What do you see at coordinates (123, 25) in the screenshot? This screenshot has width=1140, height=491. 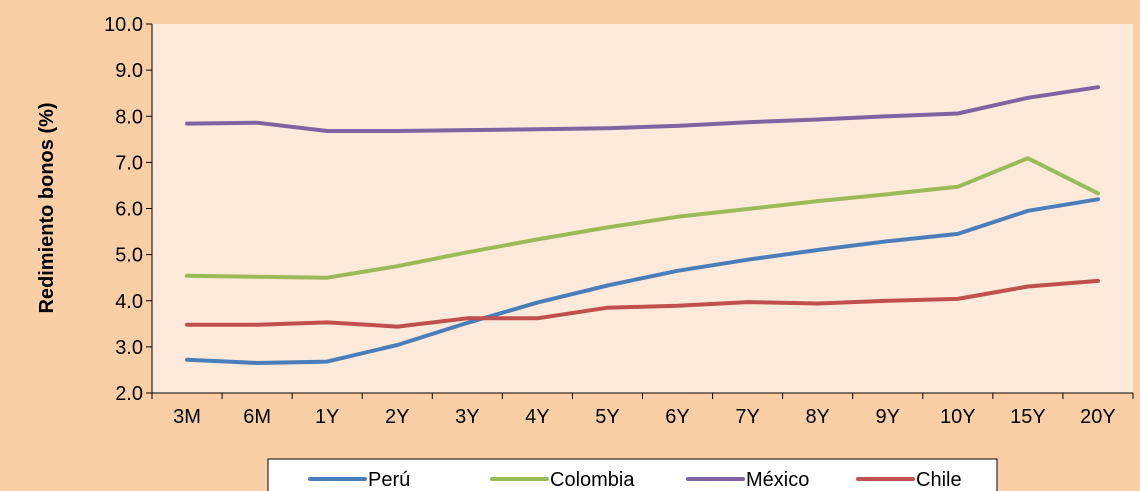 I see `y-tick-label: 10.0` at bounding box center [123, 25].